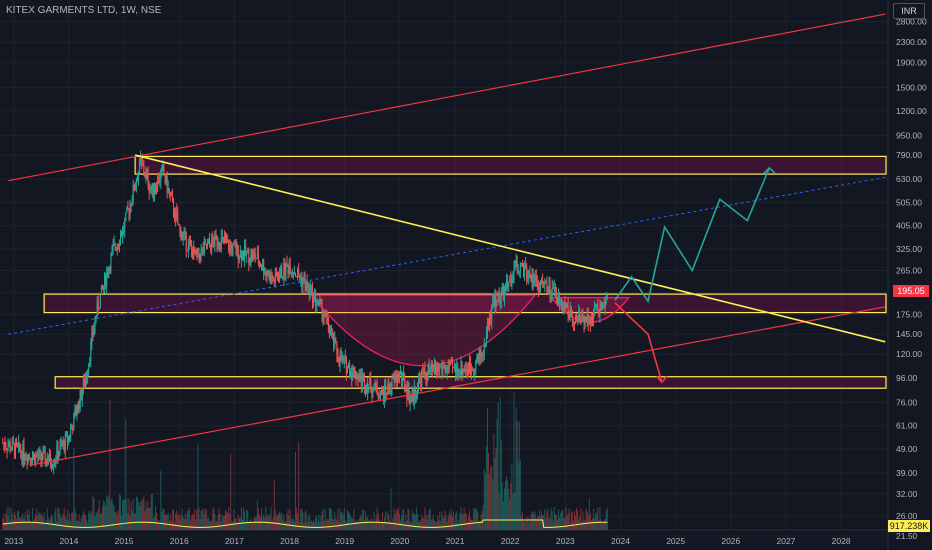 The height and width of the screenshot is (550, 932). I want to click on projection-down-path, so click(638, 342).